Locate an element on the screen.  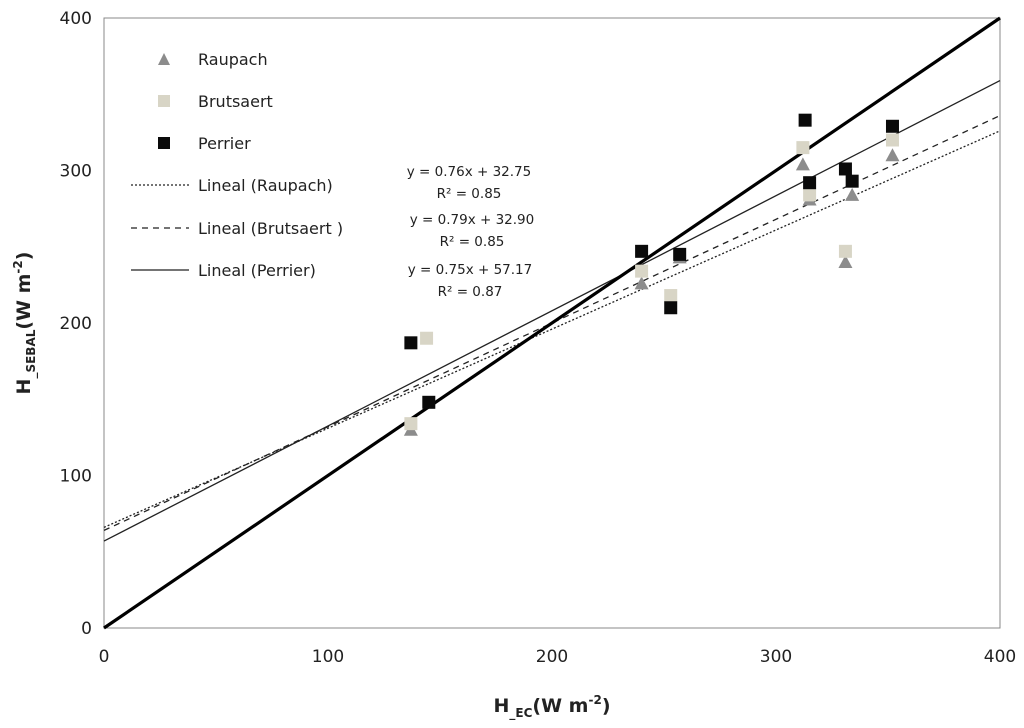
x-tick-label: 200 is located at coordinates (552, 657).